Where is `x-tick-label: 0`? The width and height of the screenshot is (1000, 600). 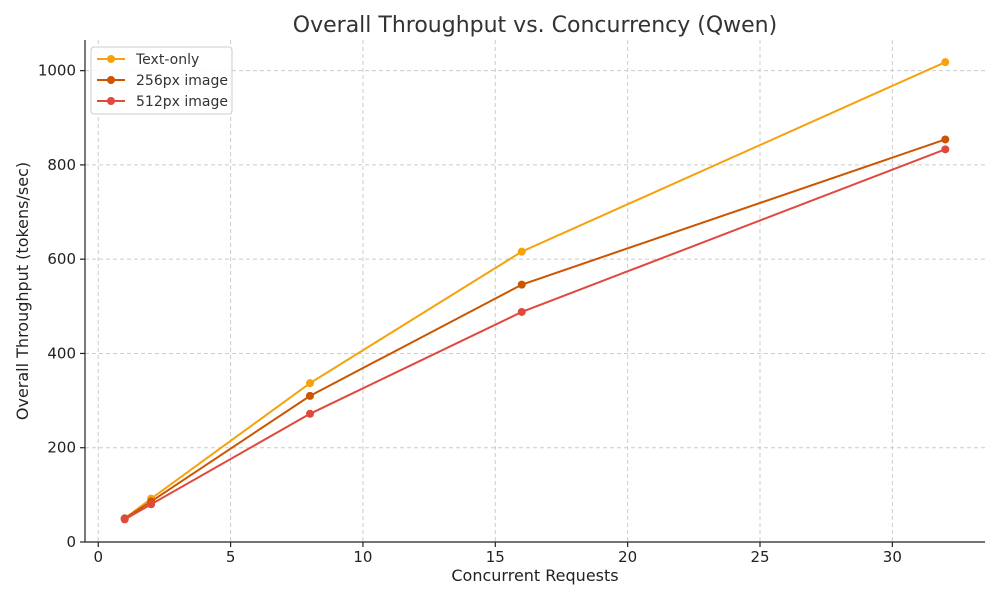
x-tick-label: 0 is located at coordinates (98, 557).